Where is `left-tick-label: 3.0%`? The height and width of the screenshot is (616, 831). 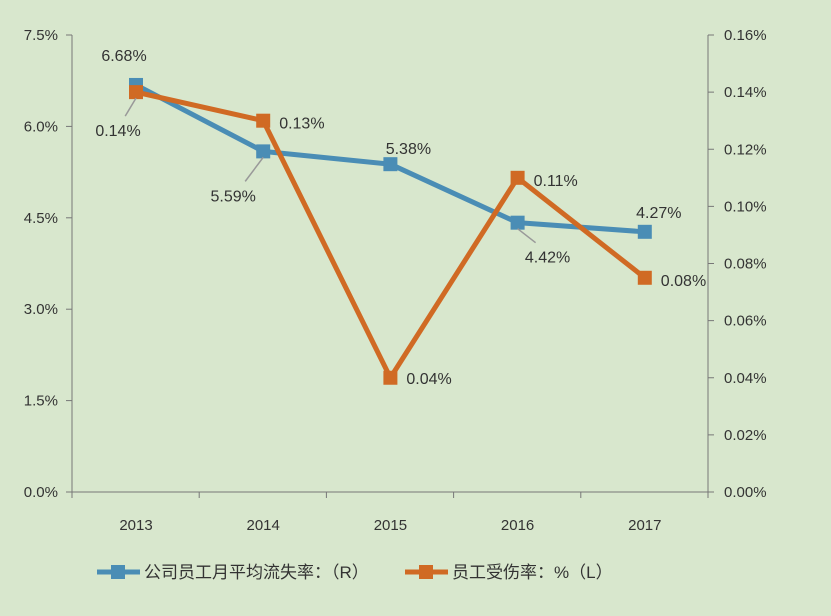
left-tick-label: 3.0% is located at coordinates (41, 309).